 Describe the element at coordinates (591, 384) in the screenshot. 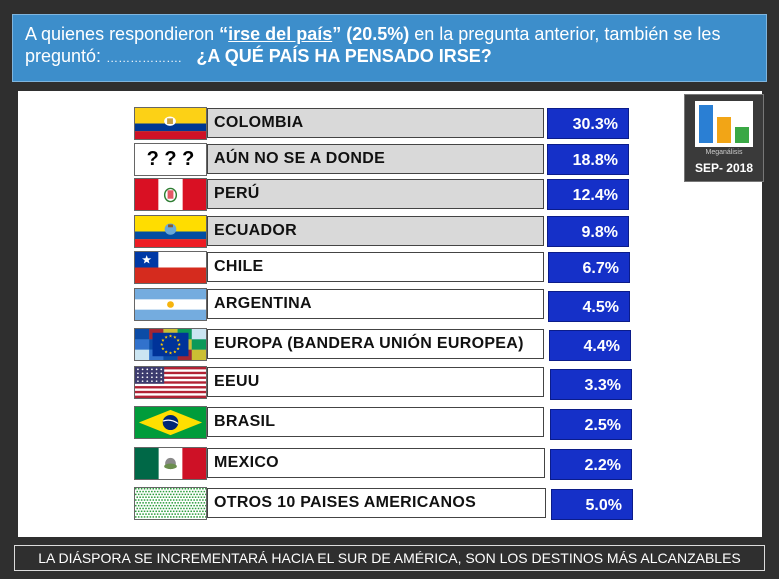

I see `row-value-eeuu: 3.3%` at that location.